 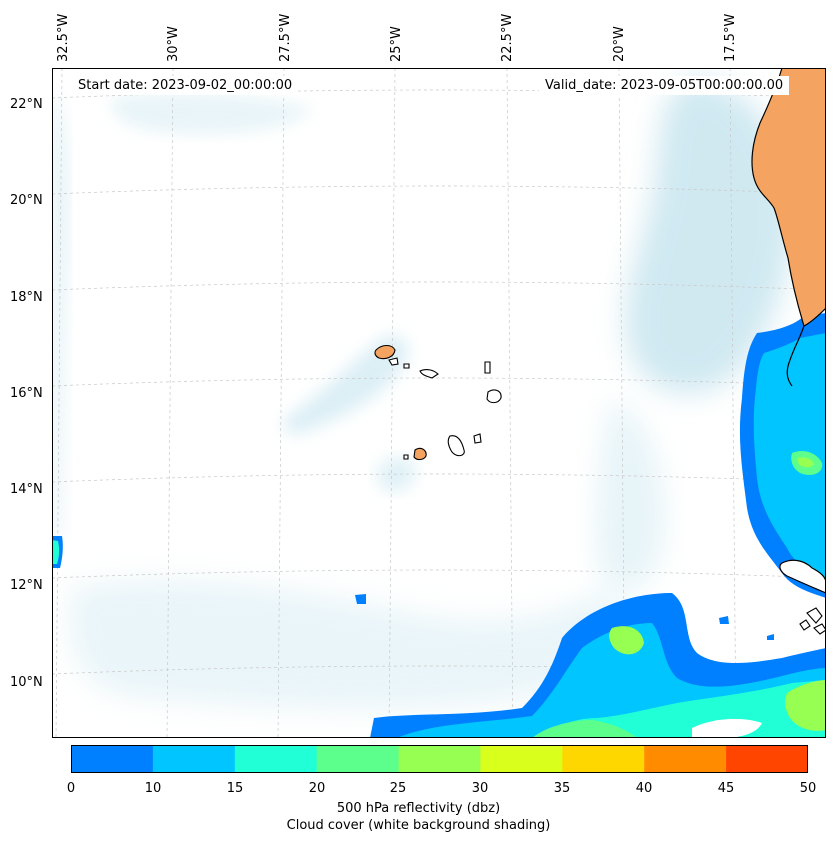 I want to click on colorbar-tick-50: 50, so click(x=808, y=788).